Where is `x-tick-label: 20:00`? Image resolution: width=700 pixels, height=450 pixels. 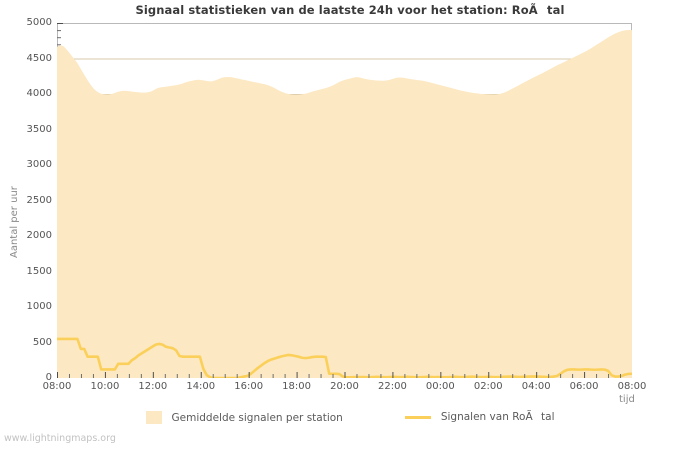 x-tick-label: 20:00 is located at coordinates (344, 386).